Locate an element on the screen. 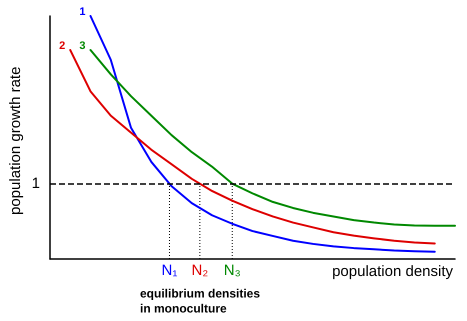 The height and width of the screenshot is (321, 467). text: equilibrium densities in monoculture is located at coordinates (202, 301).